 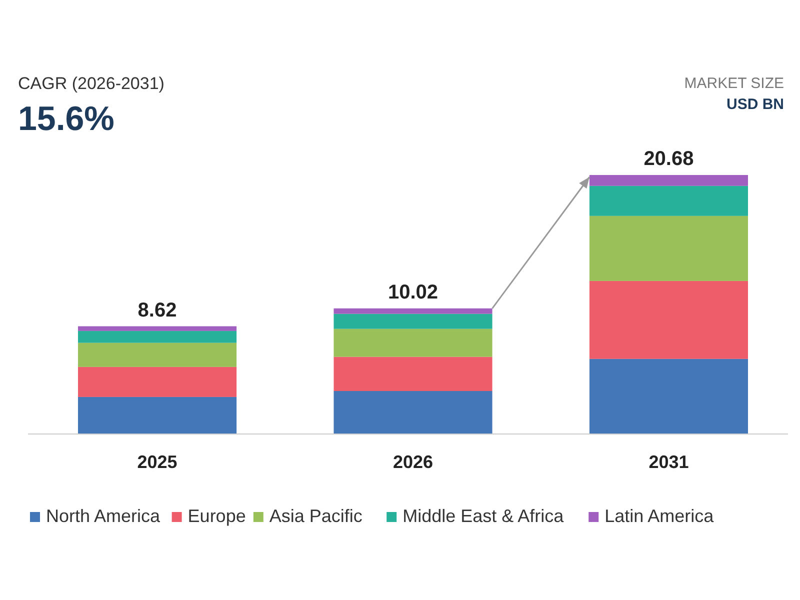 What do you see at coordinates (413, 462) in the screenshot?
I see `x-tick-label: 2026` at bounding box center [413, 462].